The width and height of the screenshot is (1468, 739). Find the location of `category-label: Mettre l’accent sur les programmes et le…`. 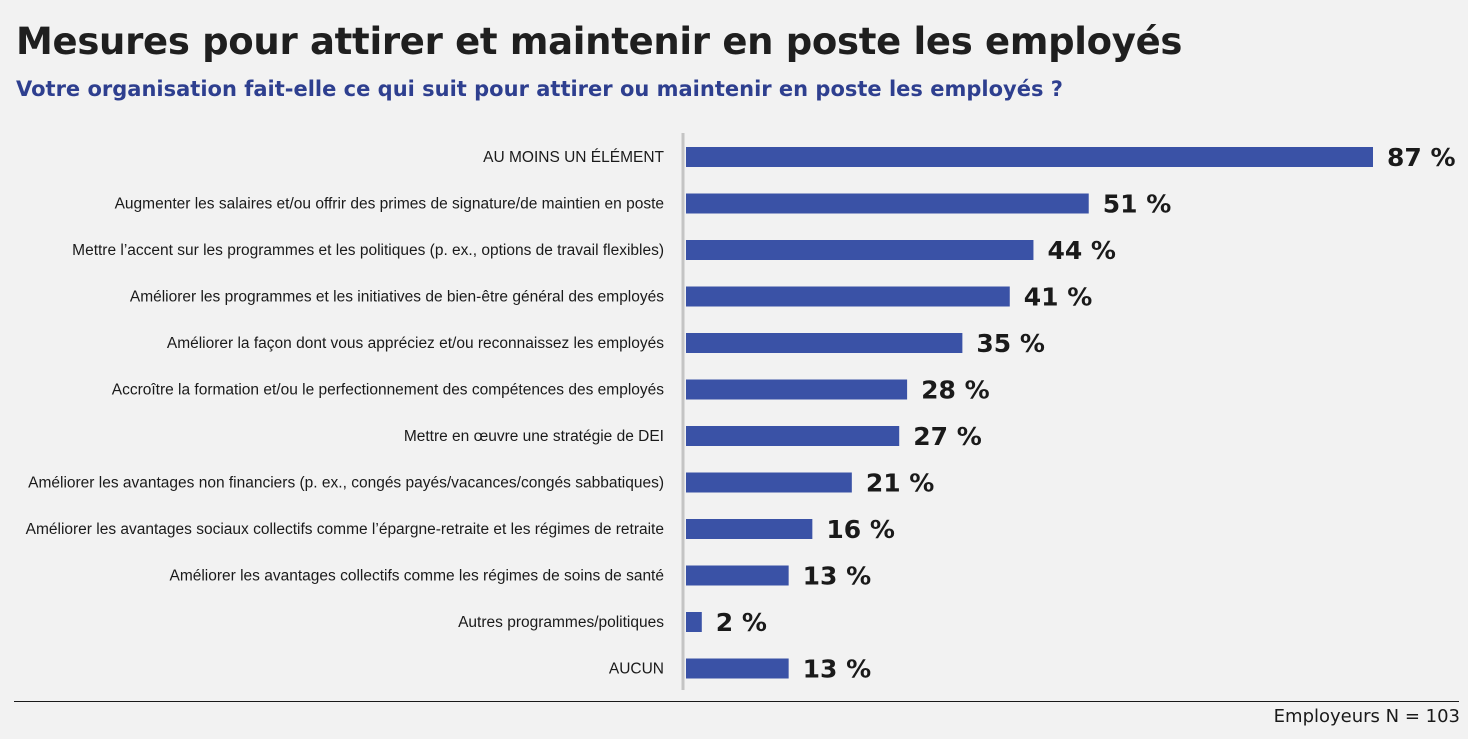

category-label: Mettre l’accent sur les programmes et le… is located at coordinates (368, 250).